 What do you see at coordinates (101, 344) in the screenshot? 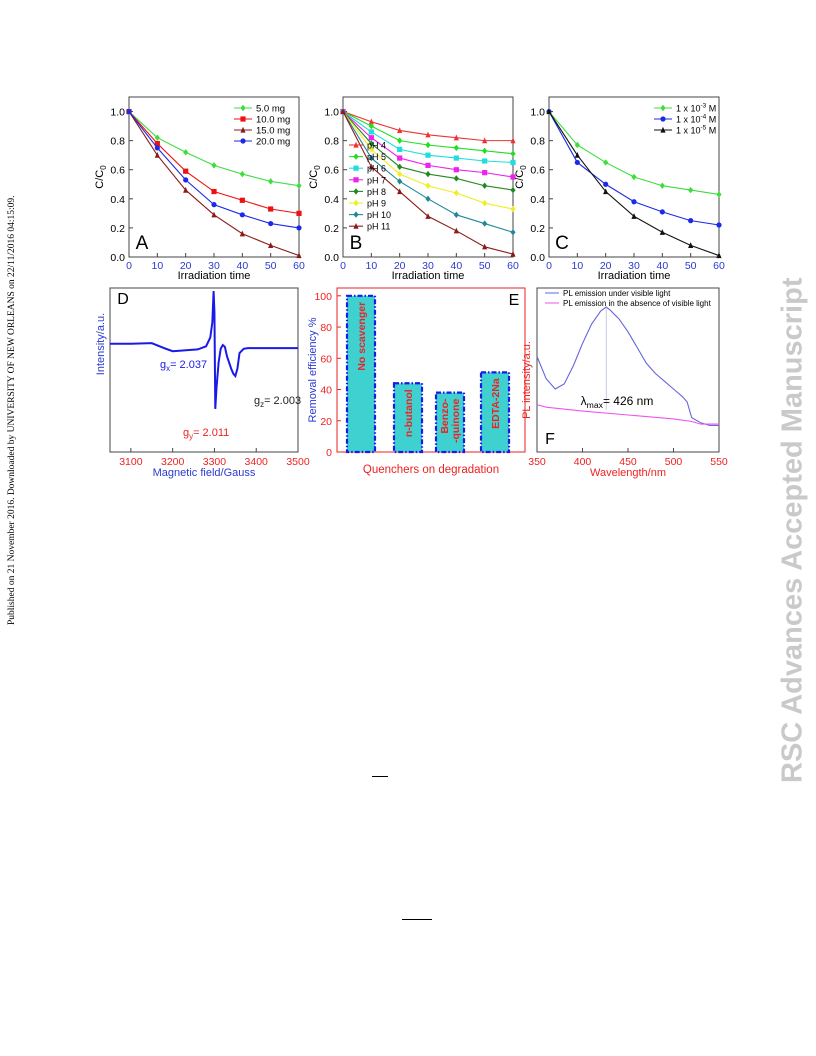
I see `y-axis-label: Intensity/a.u.` at bounding box center [101, 344].